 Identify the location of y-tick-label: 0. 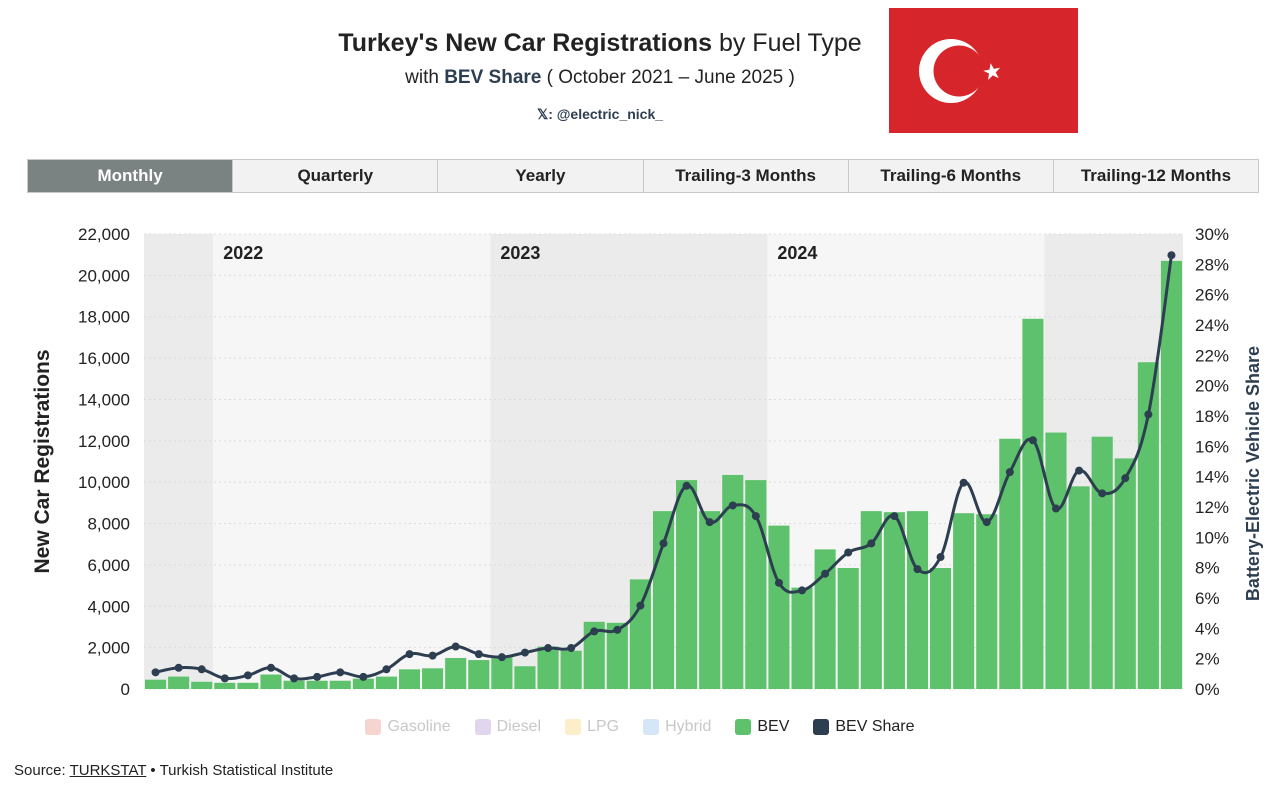
(125, 689).